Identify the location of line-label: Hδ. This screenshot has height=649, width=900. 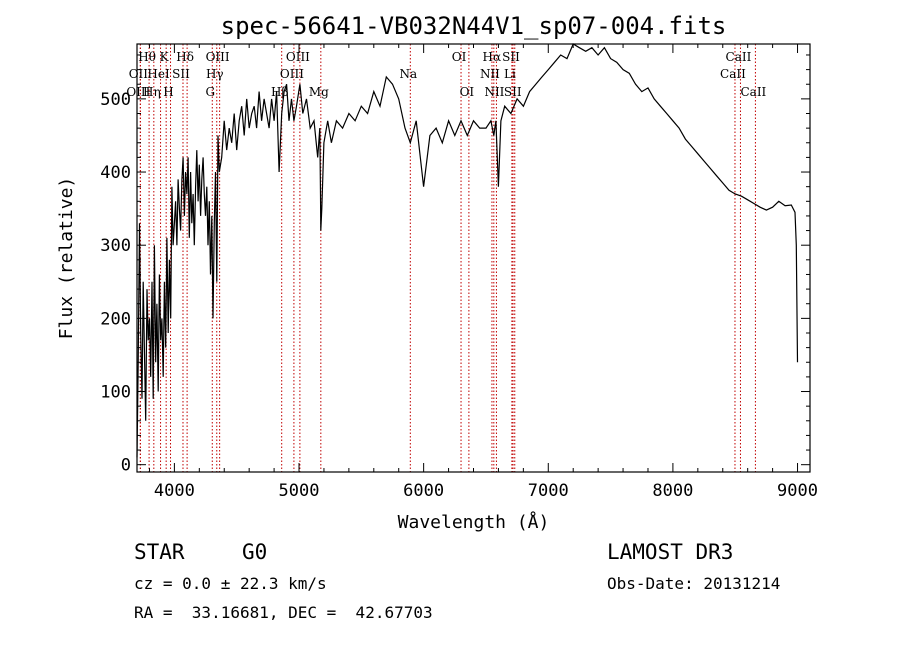
(185, 57).